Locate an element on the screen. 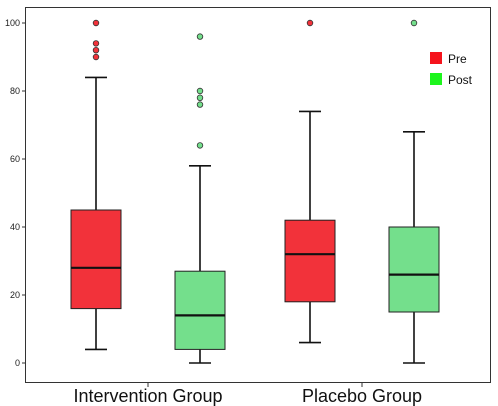 The width and height of the screenshot is (498, 406). box-pre-intervention is located at coordinates (96, 185).